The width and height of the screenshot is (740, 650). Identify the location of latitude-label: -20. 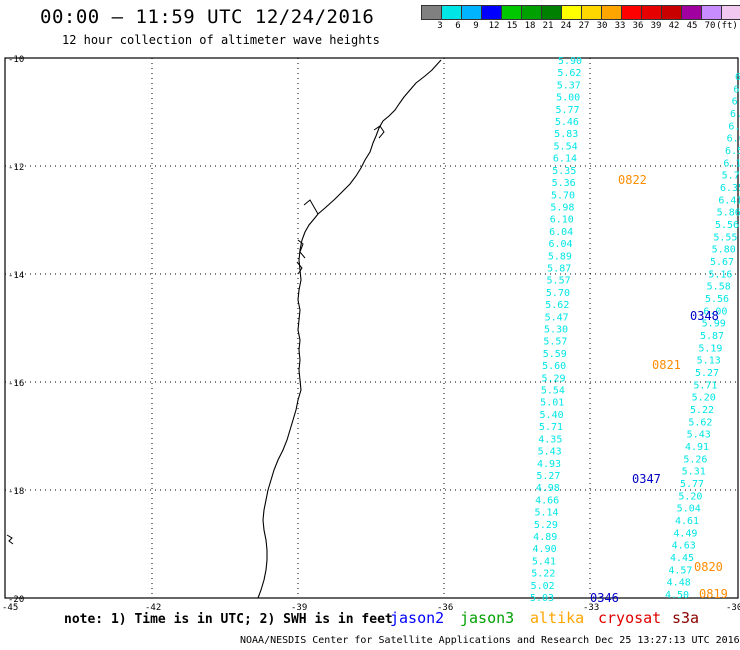
(16, 600).